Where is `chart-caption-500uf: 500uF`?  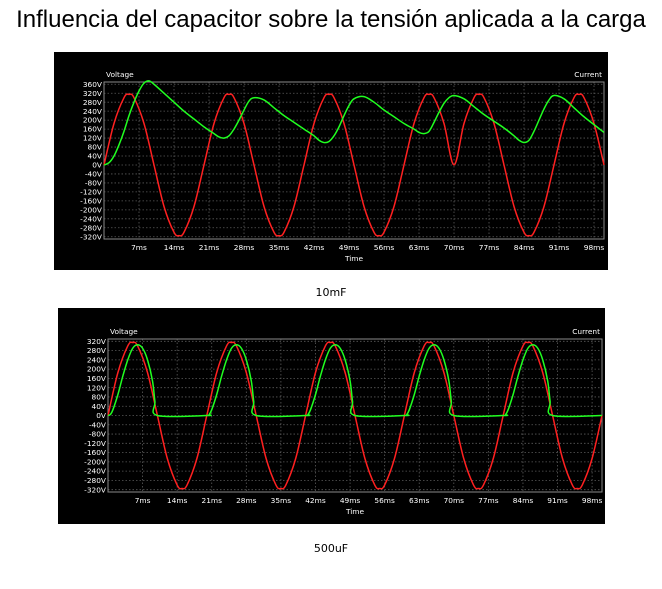
chart-caption-500uf: 500uF is located at coordinates (331, 548).